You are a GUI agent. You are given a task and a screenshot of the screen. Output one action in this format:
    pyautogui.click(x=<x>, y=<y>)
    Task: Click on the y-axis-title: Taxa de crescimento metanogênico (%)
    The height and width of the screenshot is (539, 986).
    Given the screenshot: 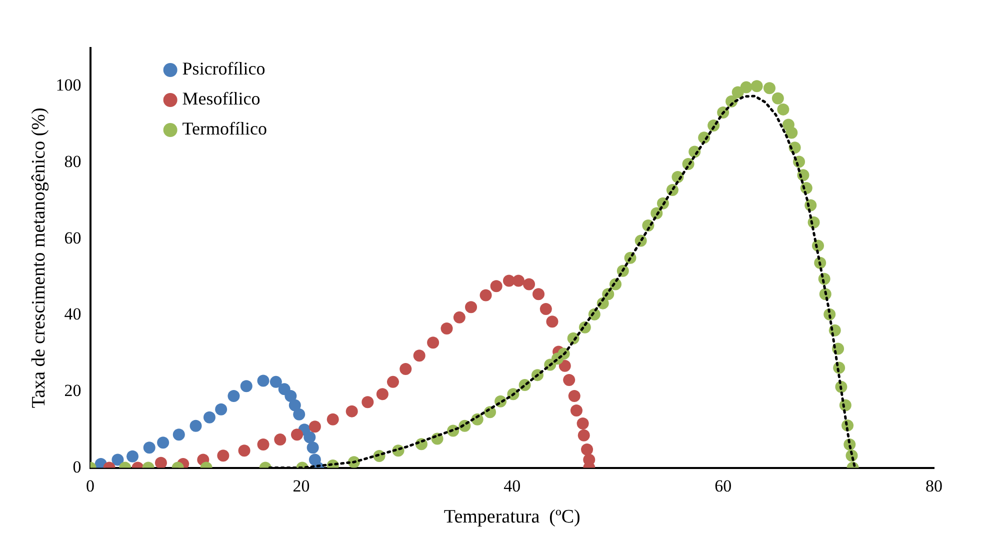 What is the action you would take?
    pyautogui.click(x=39, y=258)
    